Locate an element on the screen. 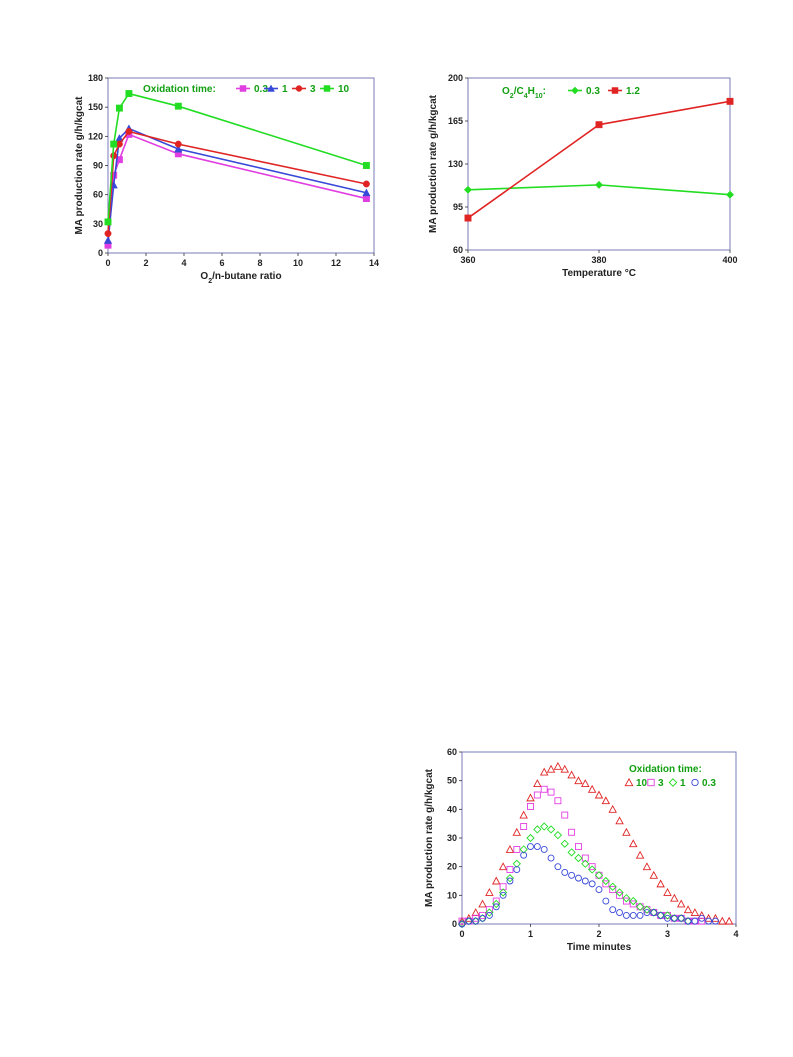  x-axis-label: Time minutes is located at coordinates (599, 947).